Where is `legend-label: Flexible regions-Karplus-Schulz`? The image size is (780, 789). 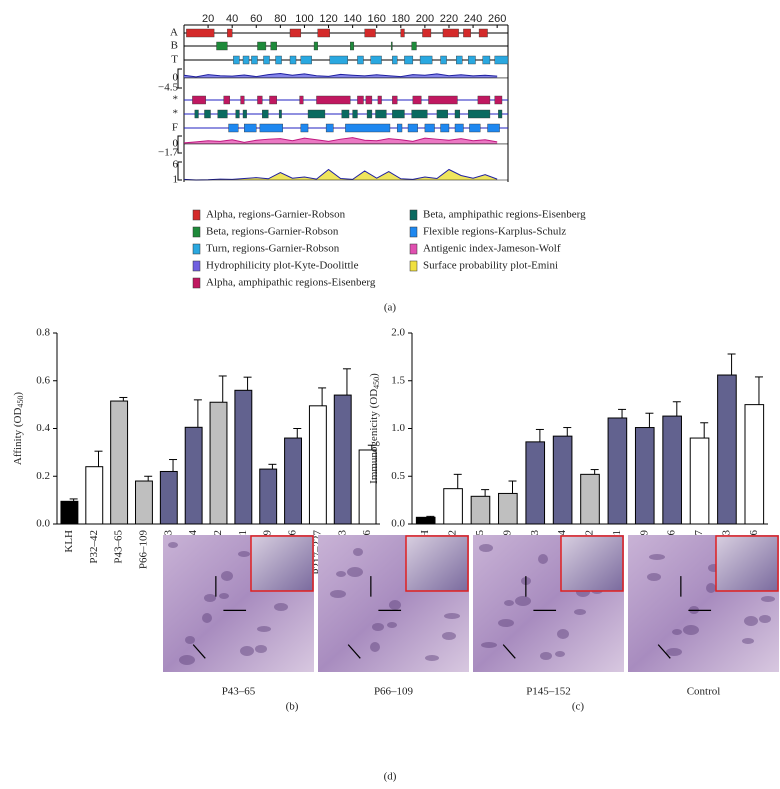 legend-label: Flexible regions-Karplus-Schulz is located at coordinates (494, 232).